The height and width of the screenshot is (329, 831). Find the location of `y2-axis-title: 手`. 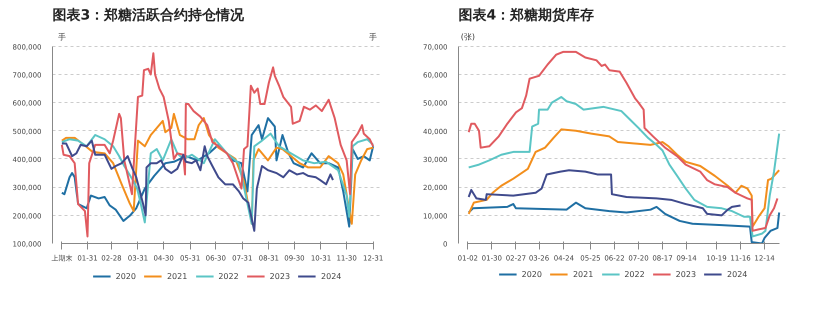

y2-axis-title: 手 is located at coordinates (373, 37).